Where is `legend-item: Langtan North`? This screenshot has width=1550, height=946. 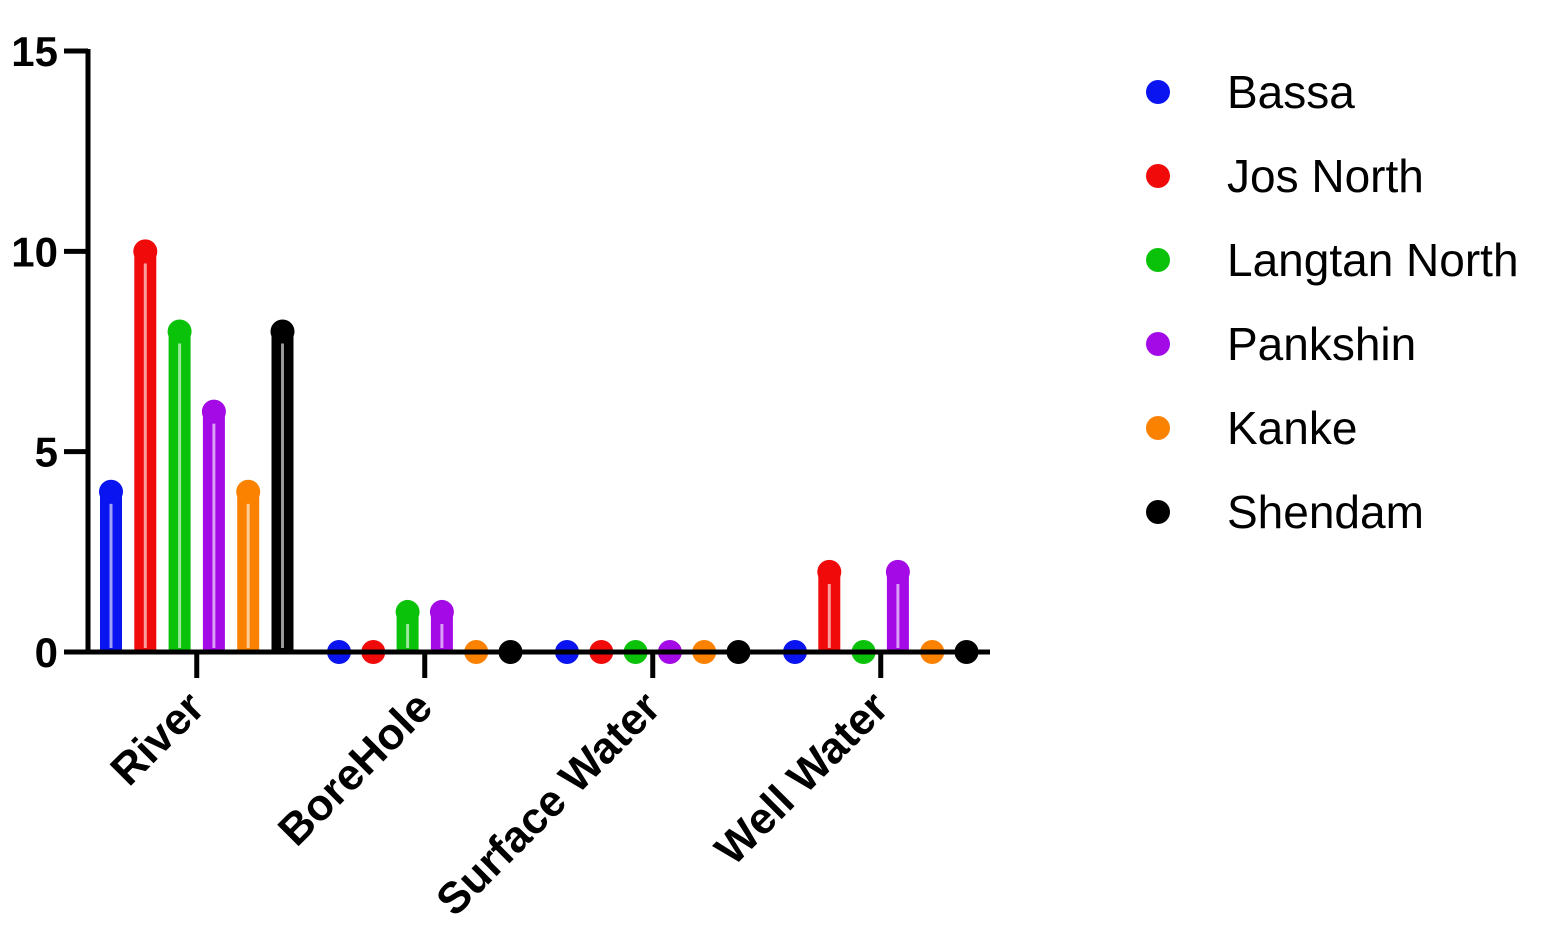 legend-item: Langtan North is located at coordinates (1332, 260).